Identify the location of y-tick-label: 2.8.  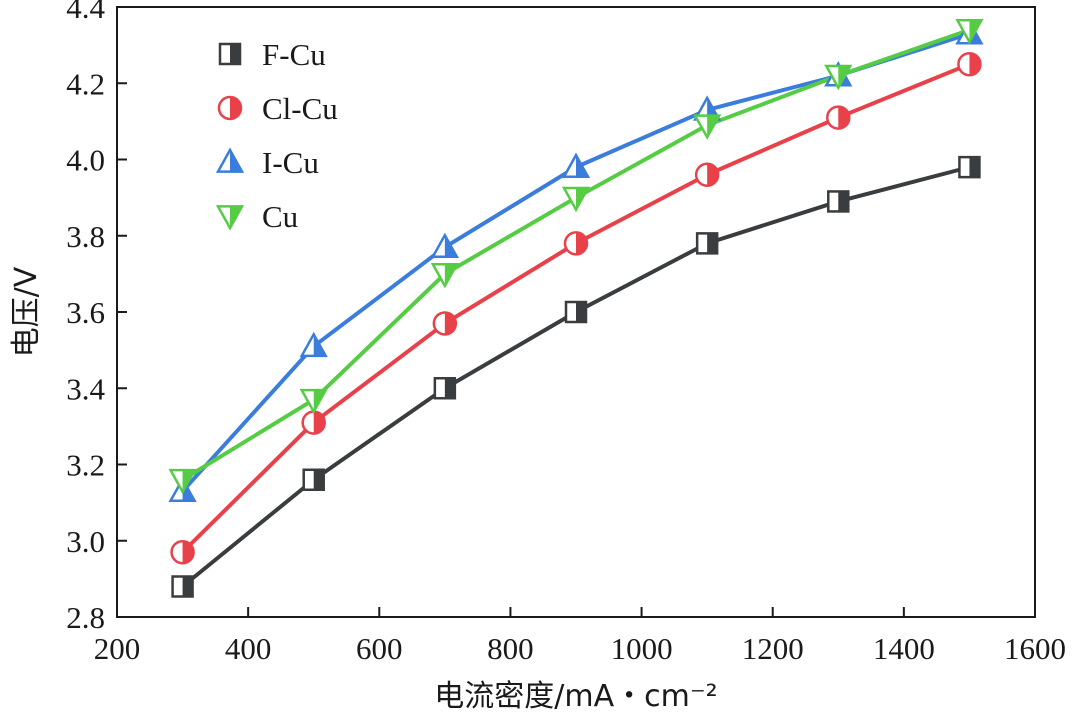
(85, 617).